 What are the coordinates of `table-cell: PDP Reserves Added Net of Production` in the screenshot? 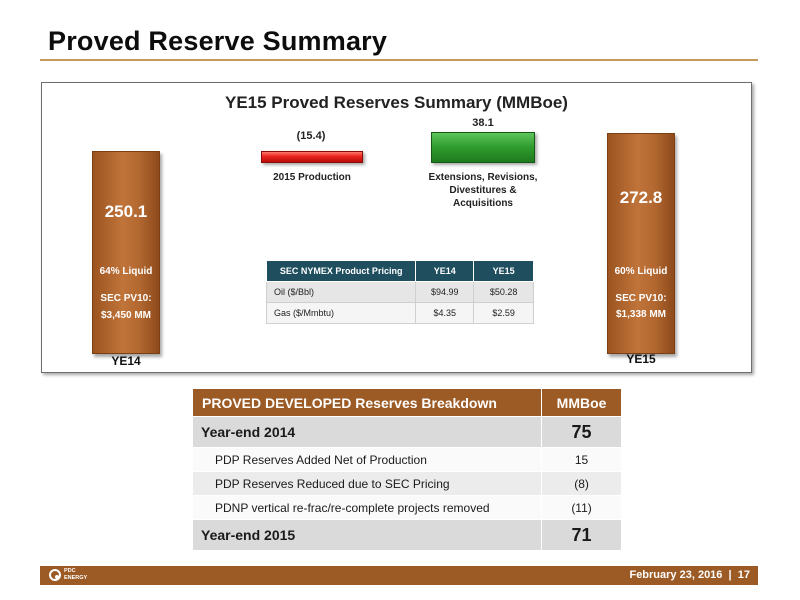 It's located at (367, 459).